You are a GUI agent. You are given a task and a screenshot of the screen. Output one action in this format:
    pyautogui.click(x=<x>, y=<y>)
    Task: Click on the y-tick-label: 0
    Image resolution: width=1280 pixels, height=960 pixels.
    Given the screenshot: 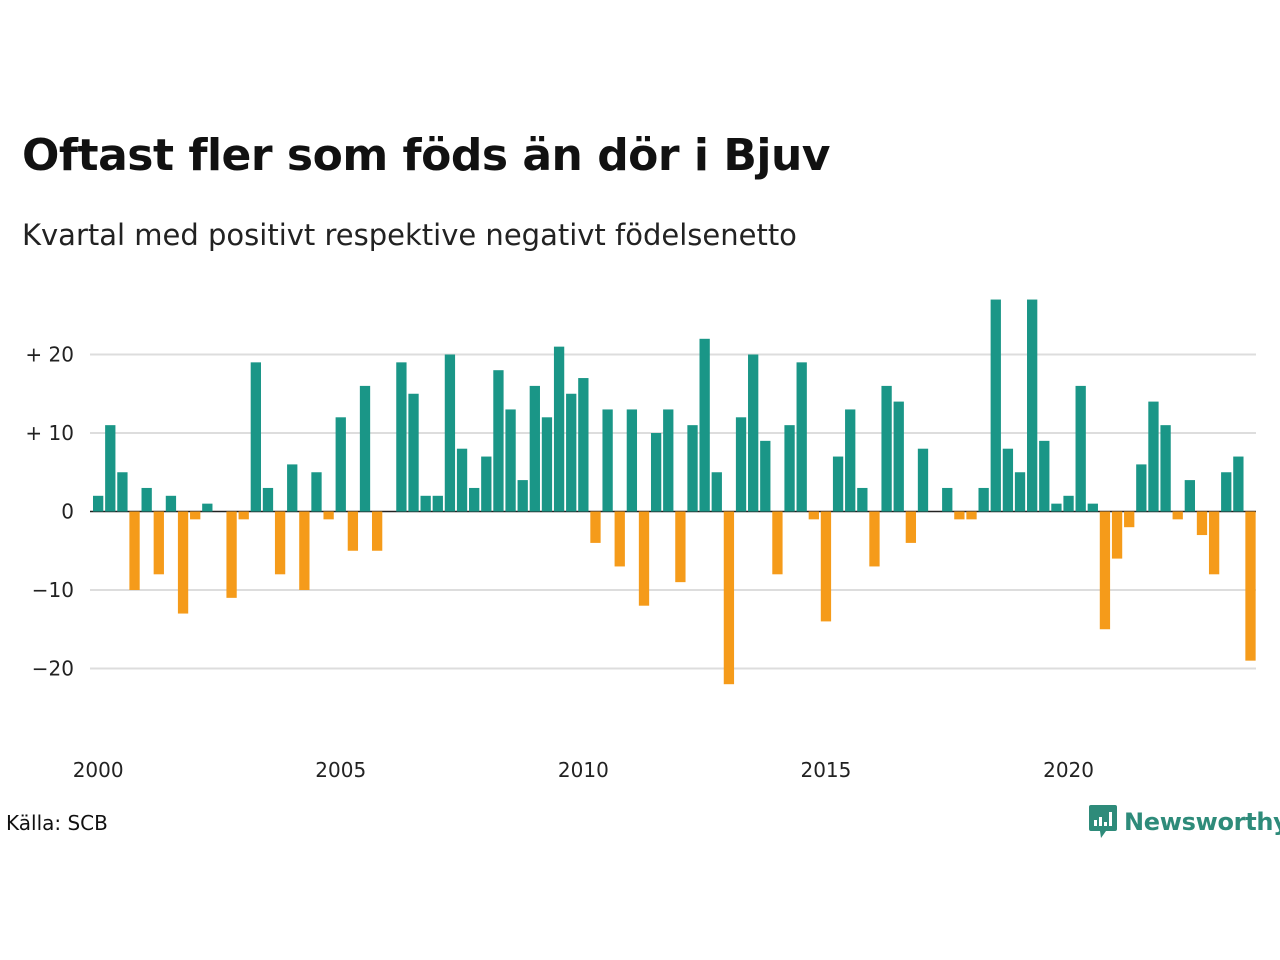 What is the action you would take?
    pyautogui.click(x=67, y=512)
    